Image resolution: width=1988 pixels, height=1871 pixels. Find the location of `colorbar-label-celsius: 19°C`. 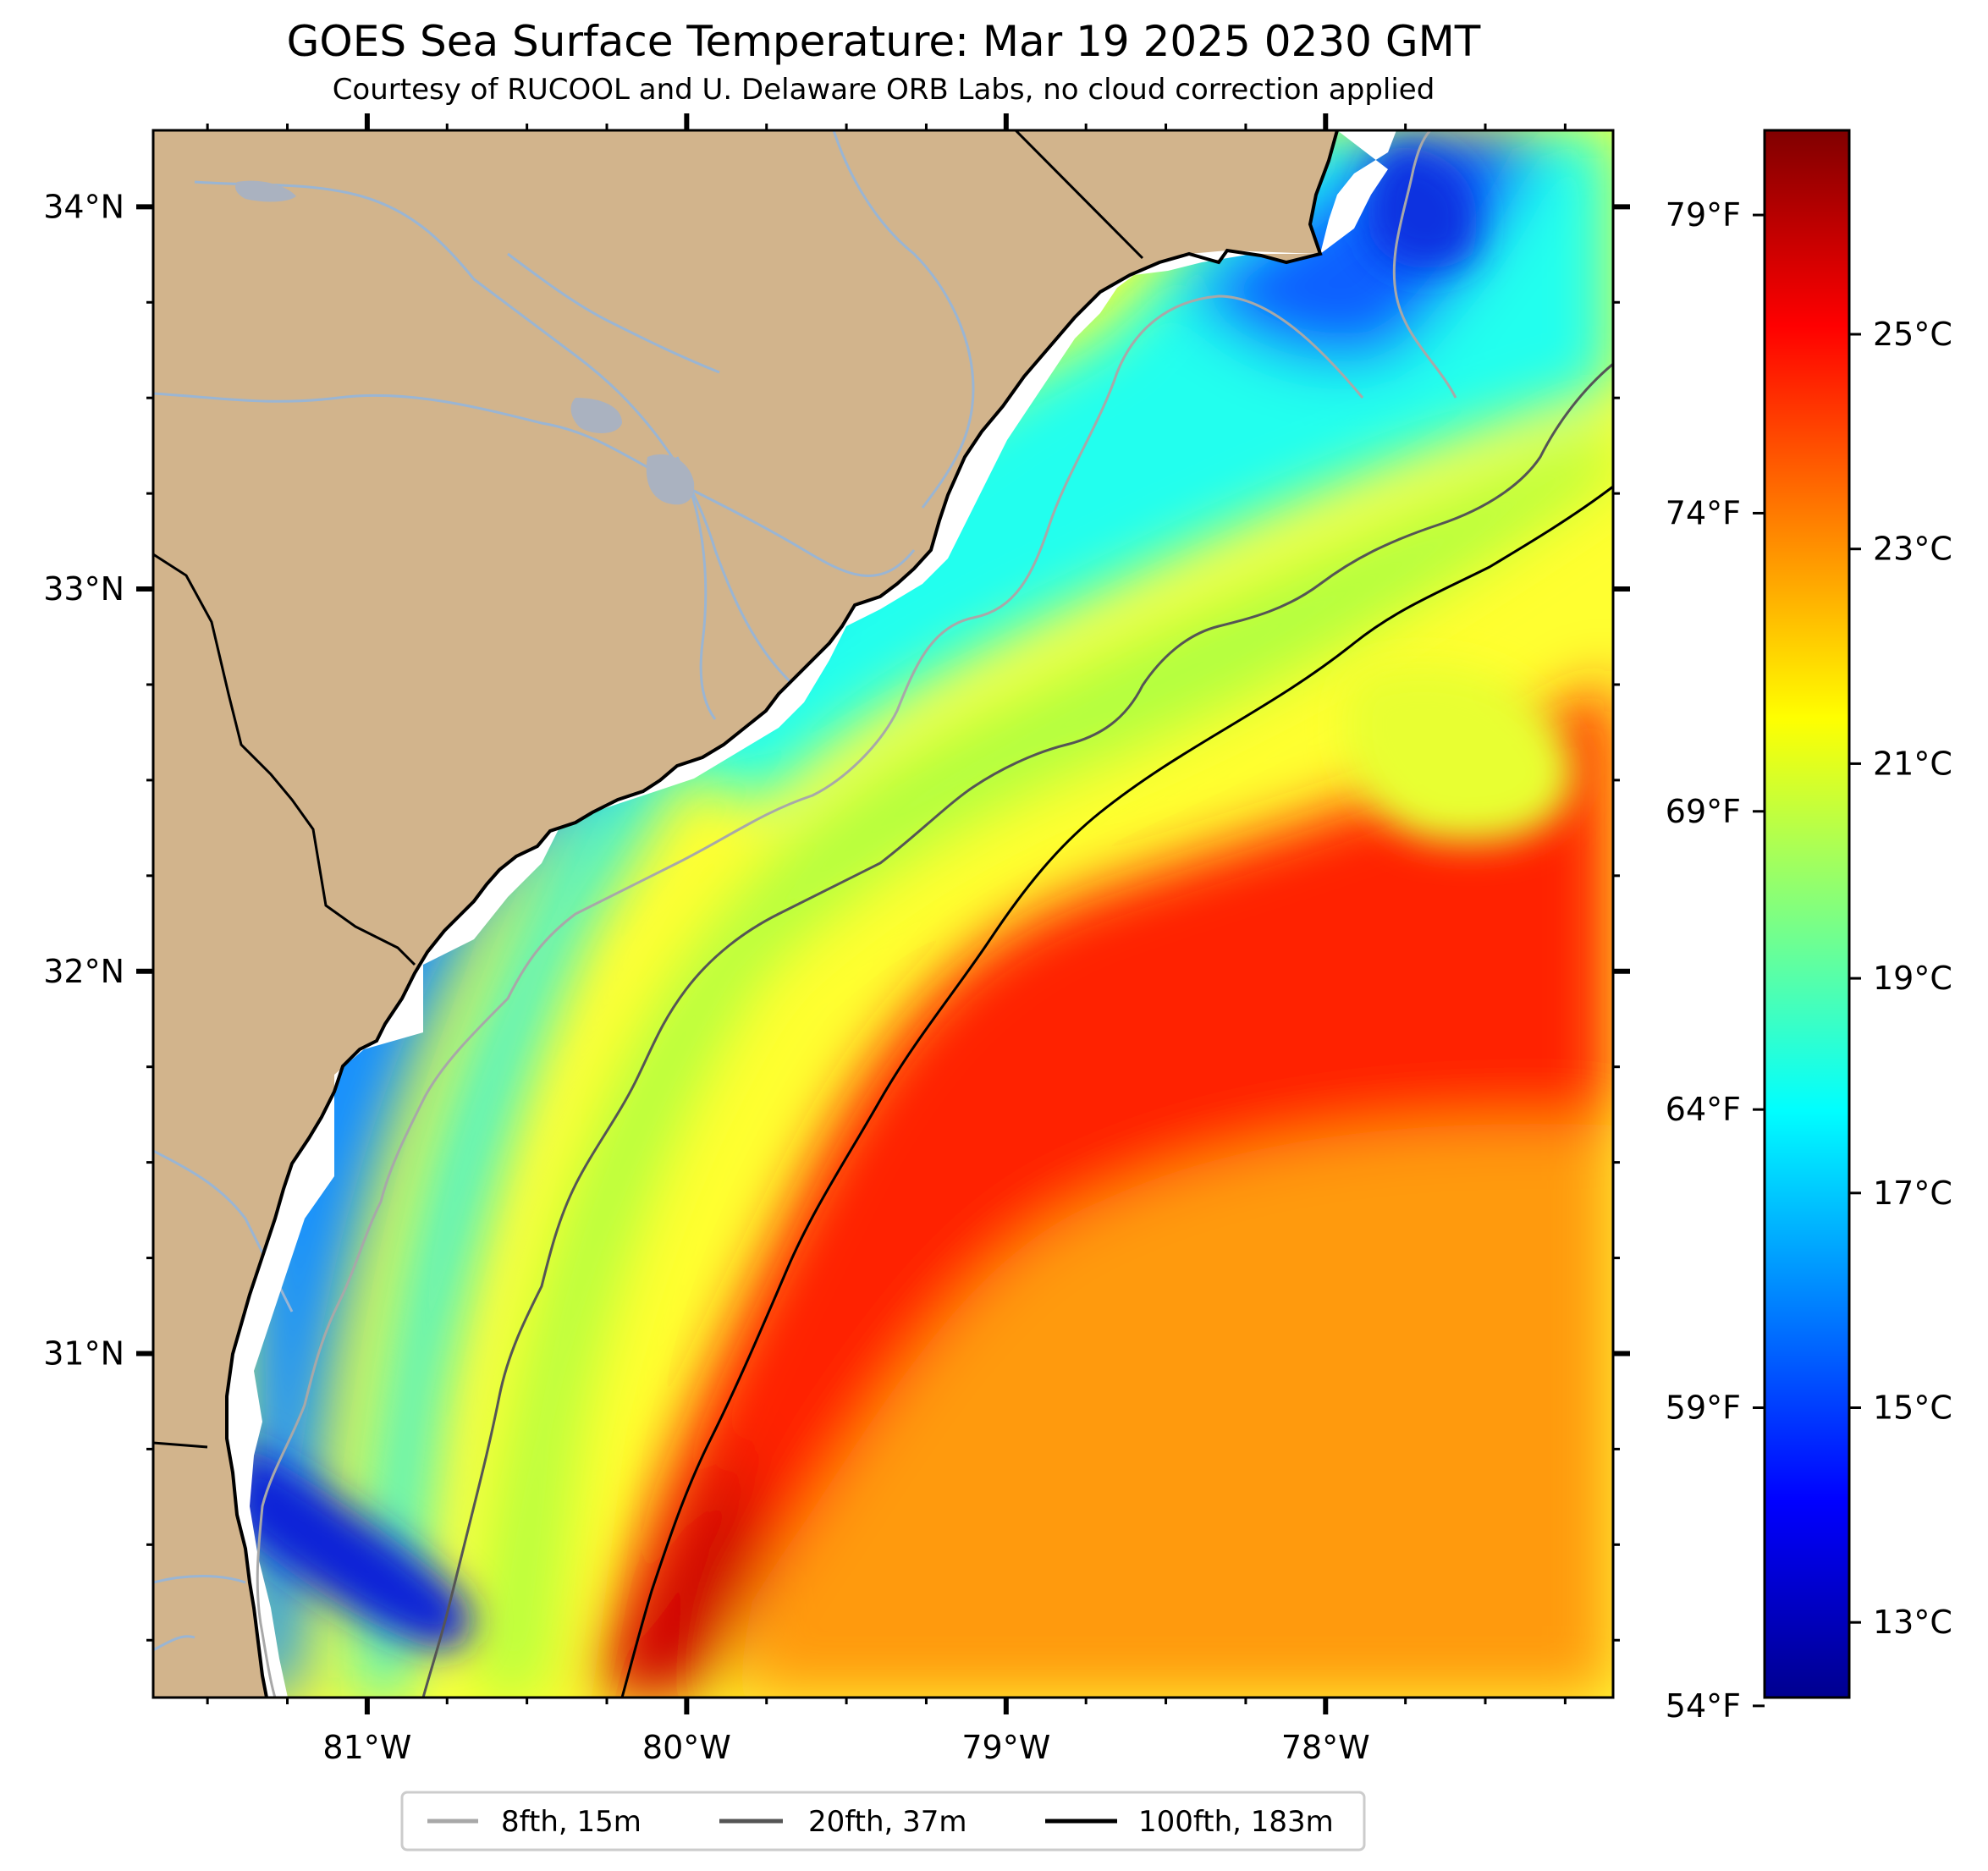

colorbar-label-celsius: 19°C is located at coordinates (1912, 979).